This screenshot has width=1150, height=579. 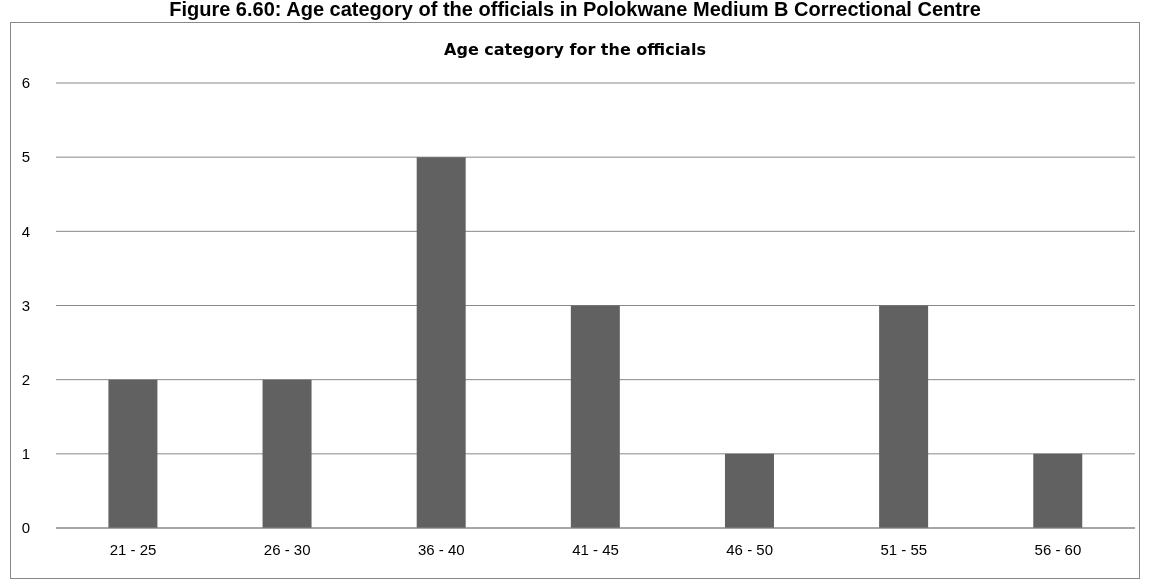 What do you see at coordinates (25, 454) in the screenshot?
I see `y-tick-label: 1` at bounding box center [25, 454].